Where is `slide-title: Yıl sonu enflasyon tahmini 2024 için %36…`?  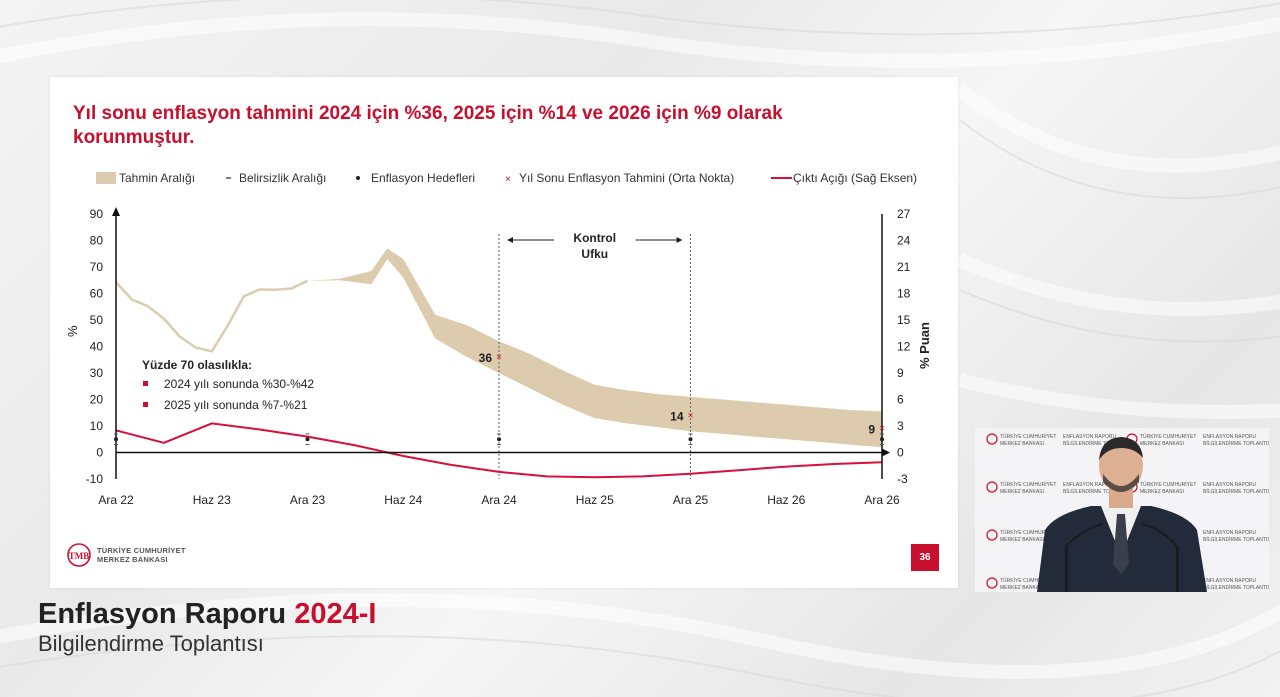
slide-title: Yıl sonu enflasyon tahmini 2024 için %36… is located at coordinates (428, 125).